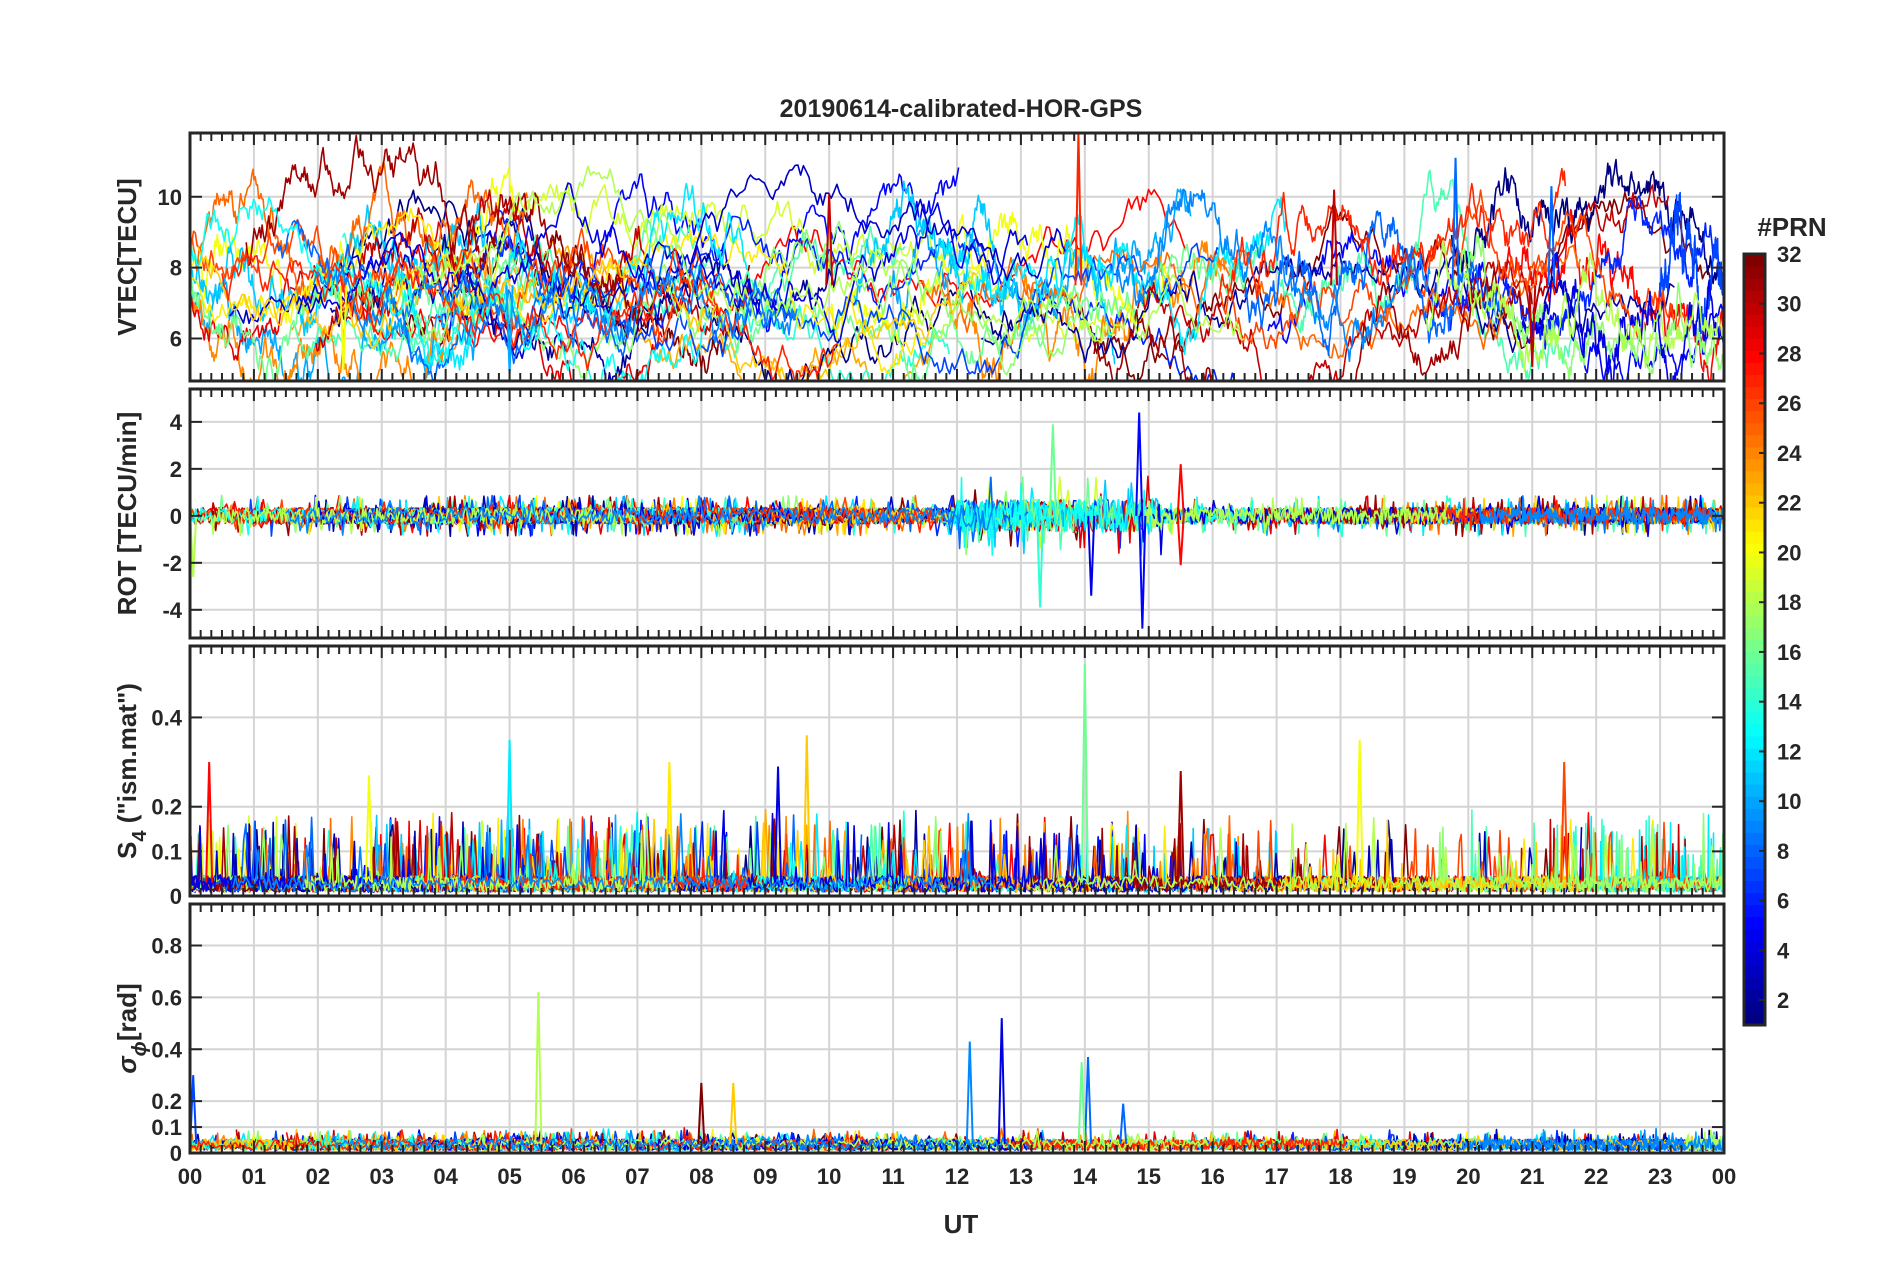  Describe the element at coordinates (1783, 901) in the screenshot. I see `colorbar-tick-label: 6` at that location.